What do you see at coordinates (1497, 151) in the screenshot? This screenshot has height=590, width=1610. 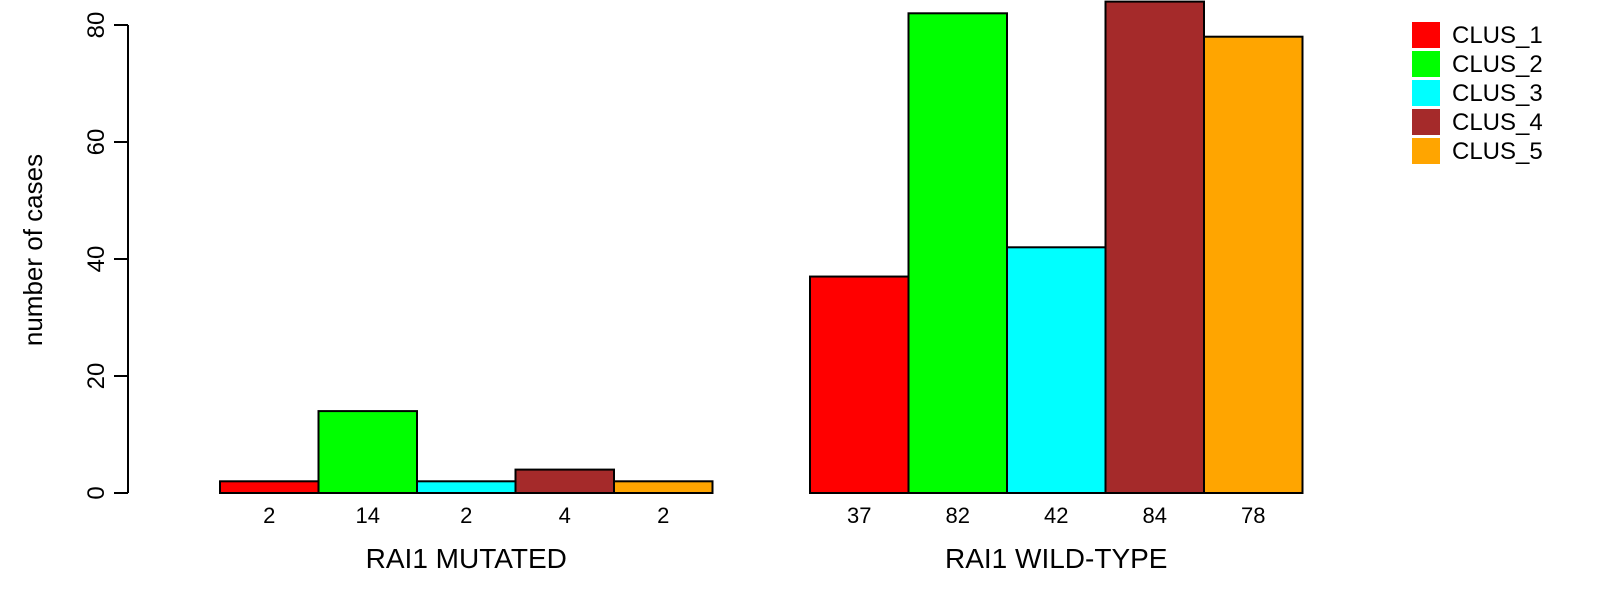 I see `legend-entry-label: CLUS_5` at bounding box center [1497, 151].